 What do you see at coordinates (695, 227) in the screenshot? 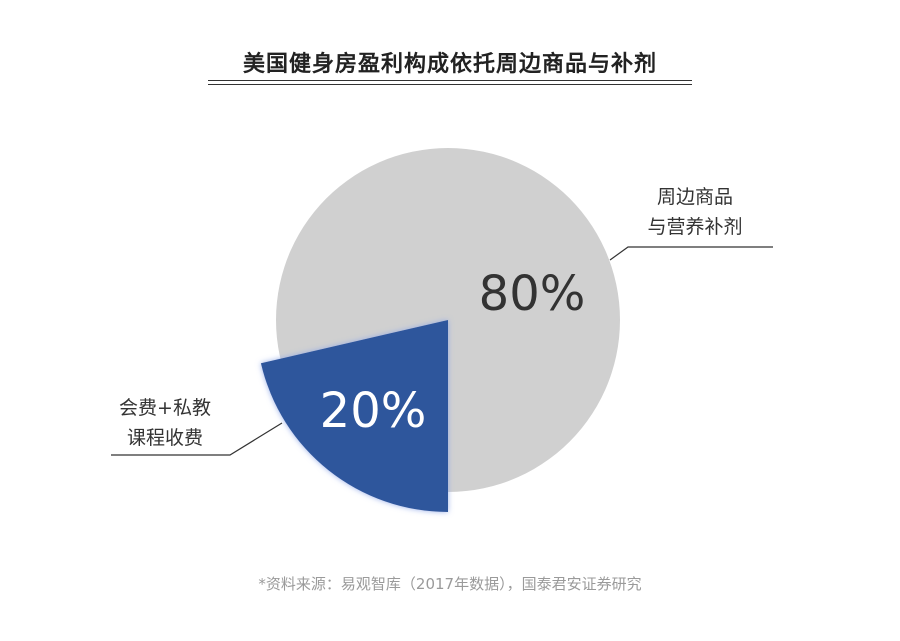
I see `label-line: 与营养补剂` at bounding box center [695, 227].